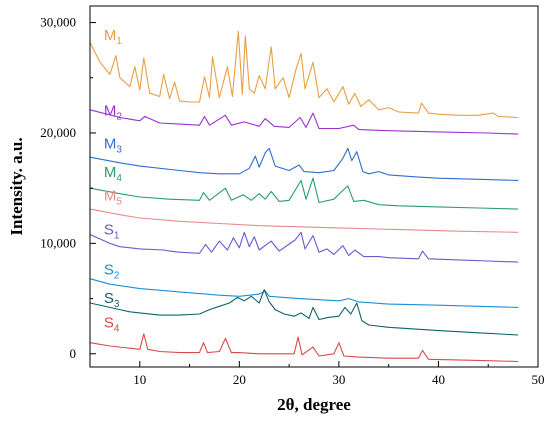 The height and width of the screenshot is (426, 550). Describe the element at coordinates (58, 132) in the screenshot. I see `y-tick-label: 20,000` at that location.